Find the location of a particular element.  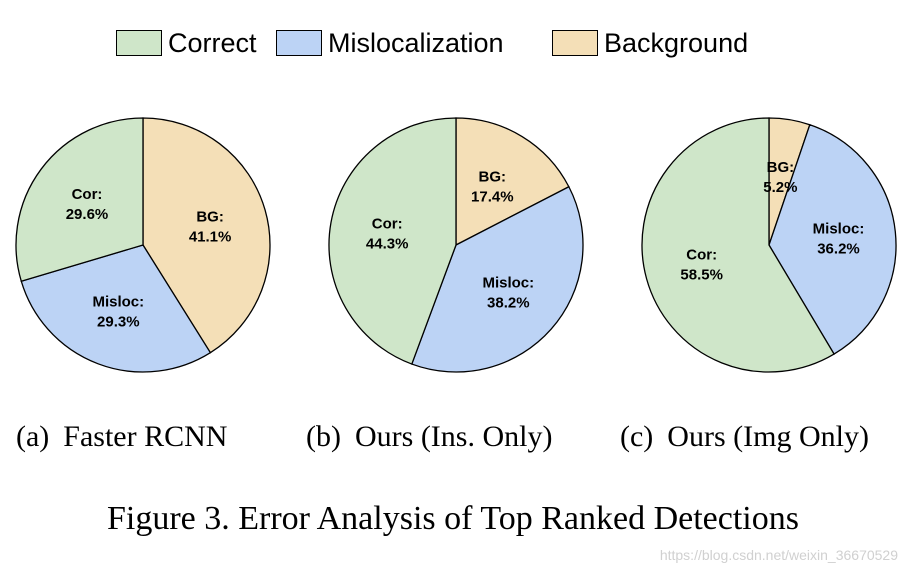

pie-a-slice-bg is located at coordinates (206, 235).